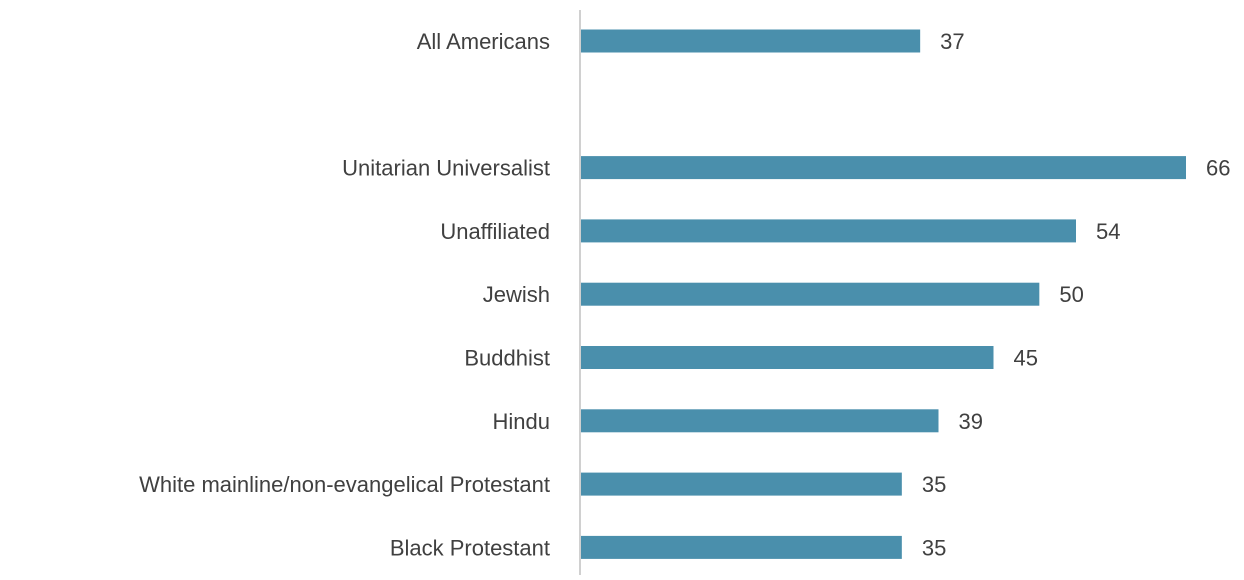  Describe the element at coordinates (470, 547) in the screenshot. I see `category-label-black-protestant: Black Protestant` at that location.